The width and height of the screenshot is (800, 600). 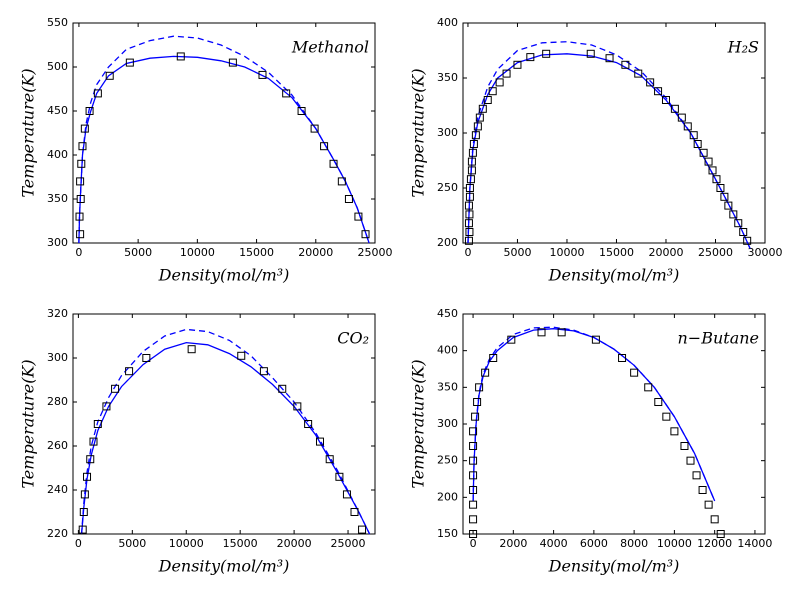 What do you see at coordinates (447, 533) in the screenshot?
I see `y-tick-label: 150` at bounding box center [447, 533].